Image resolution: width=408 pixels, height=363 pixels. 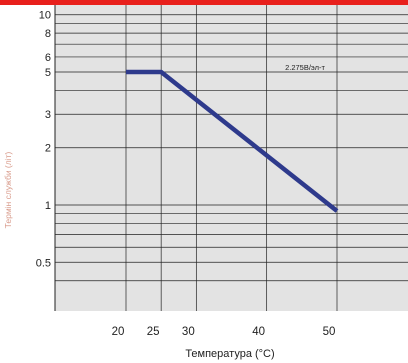 I want to click on y-tick-label: 2, so click(x=48, y=149).